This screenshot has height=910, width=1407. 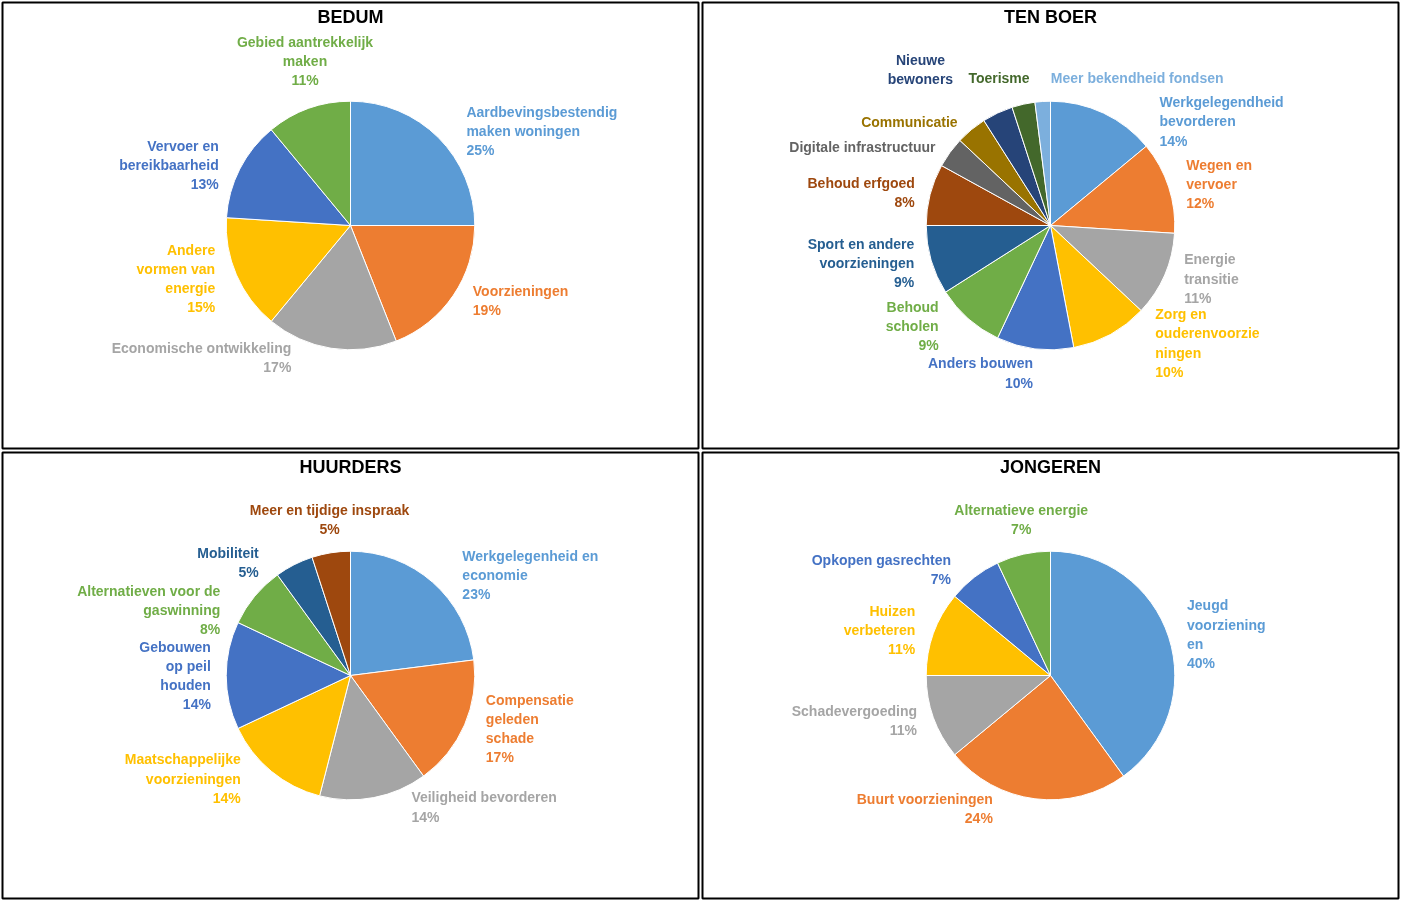 What do you see at coordinates (1200, 203) in the screenshot?
I see `data-label: 12%` at bounding box center [1200, 203].